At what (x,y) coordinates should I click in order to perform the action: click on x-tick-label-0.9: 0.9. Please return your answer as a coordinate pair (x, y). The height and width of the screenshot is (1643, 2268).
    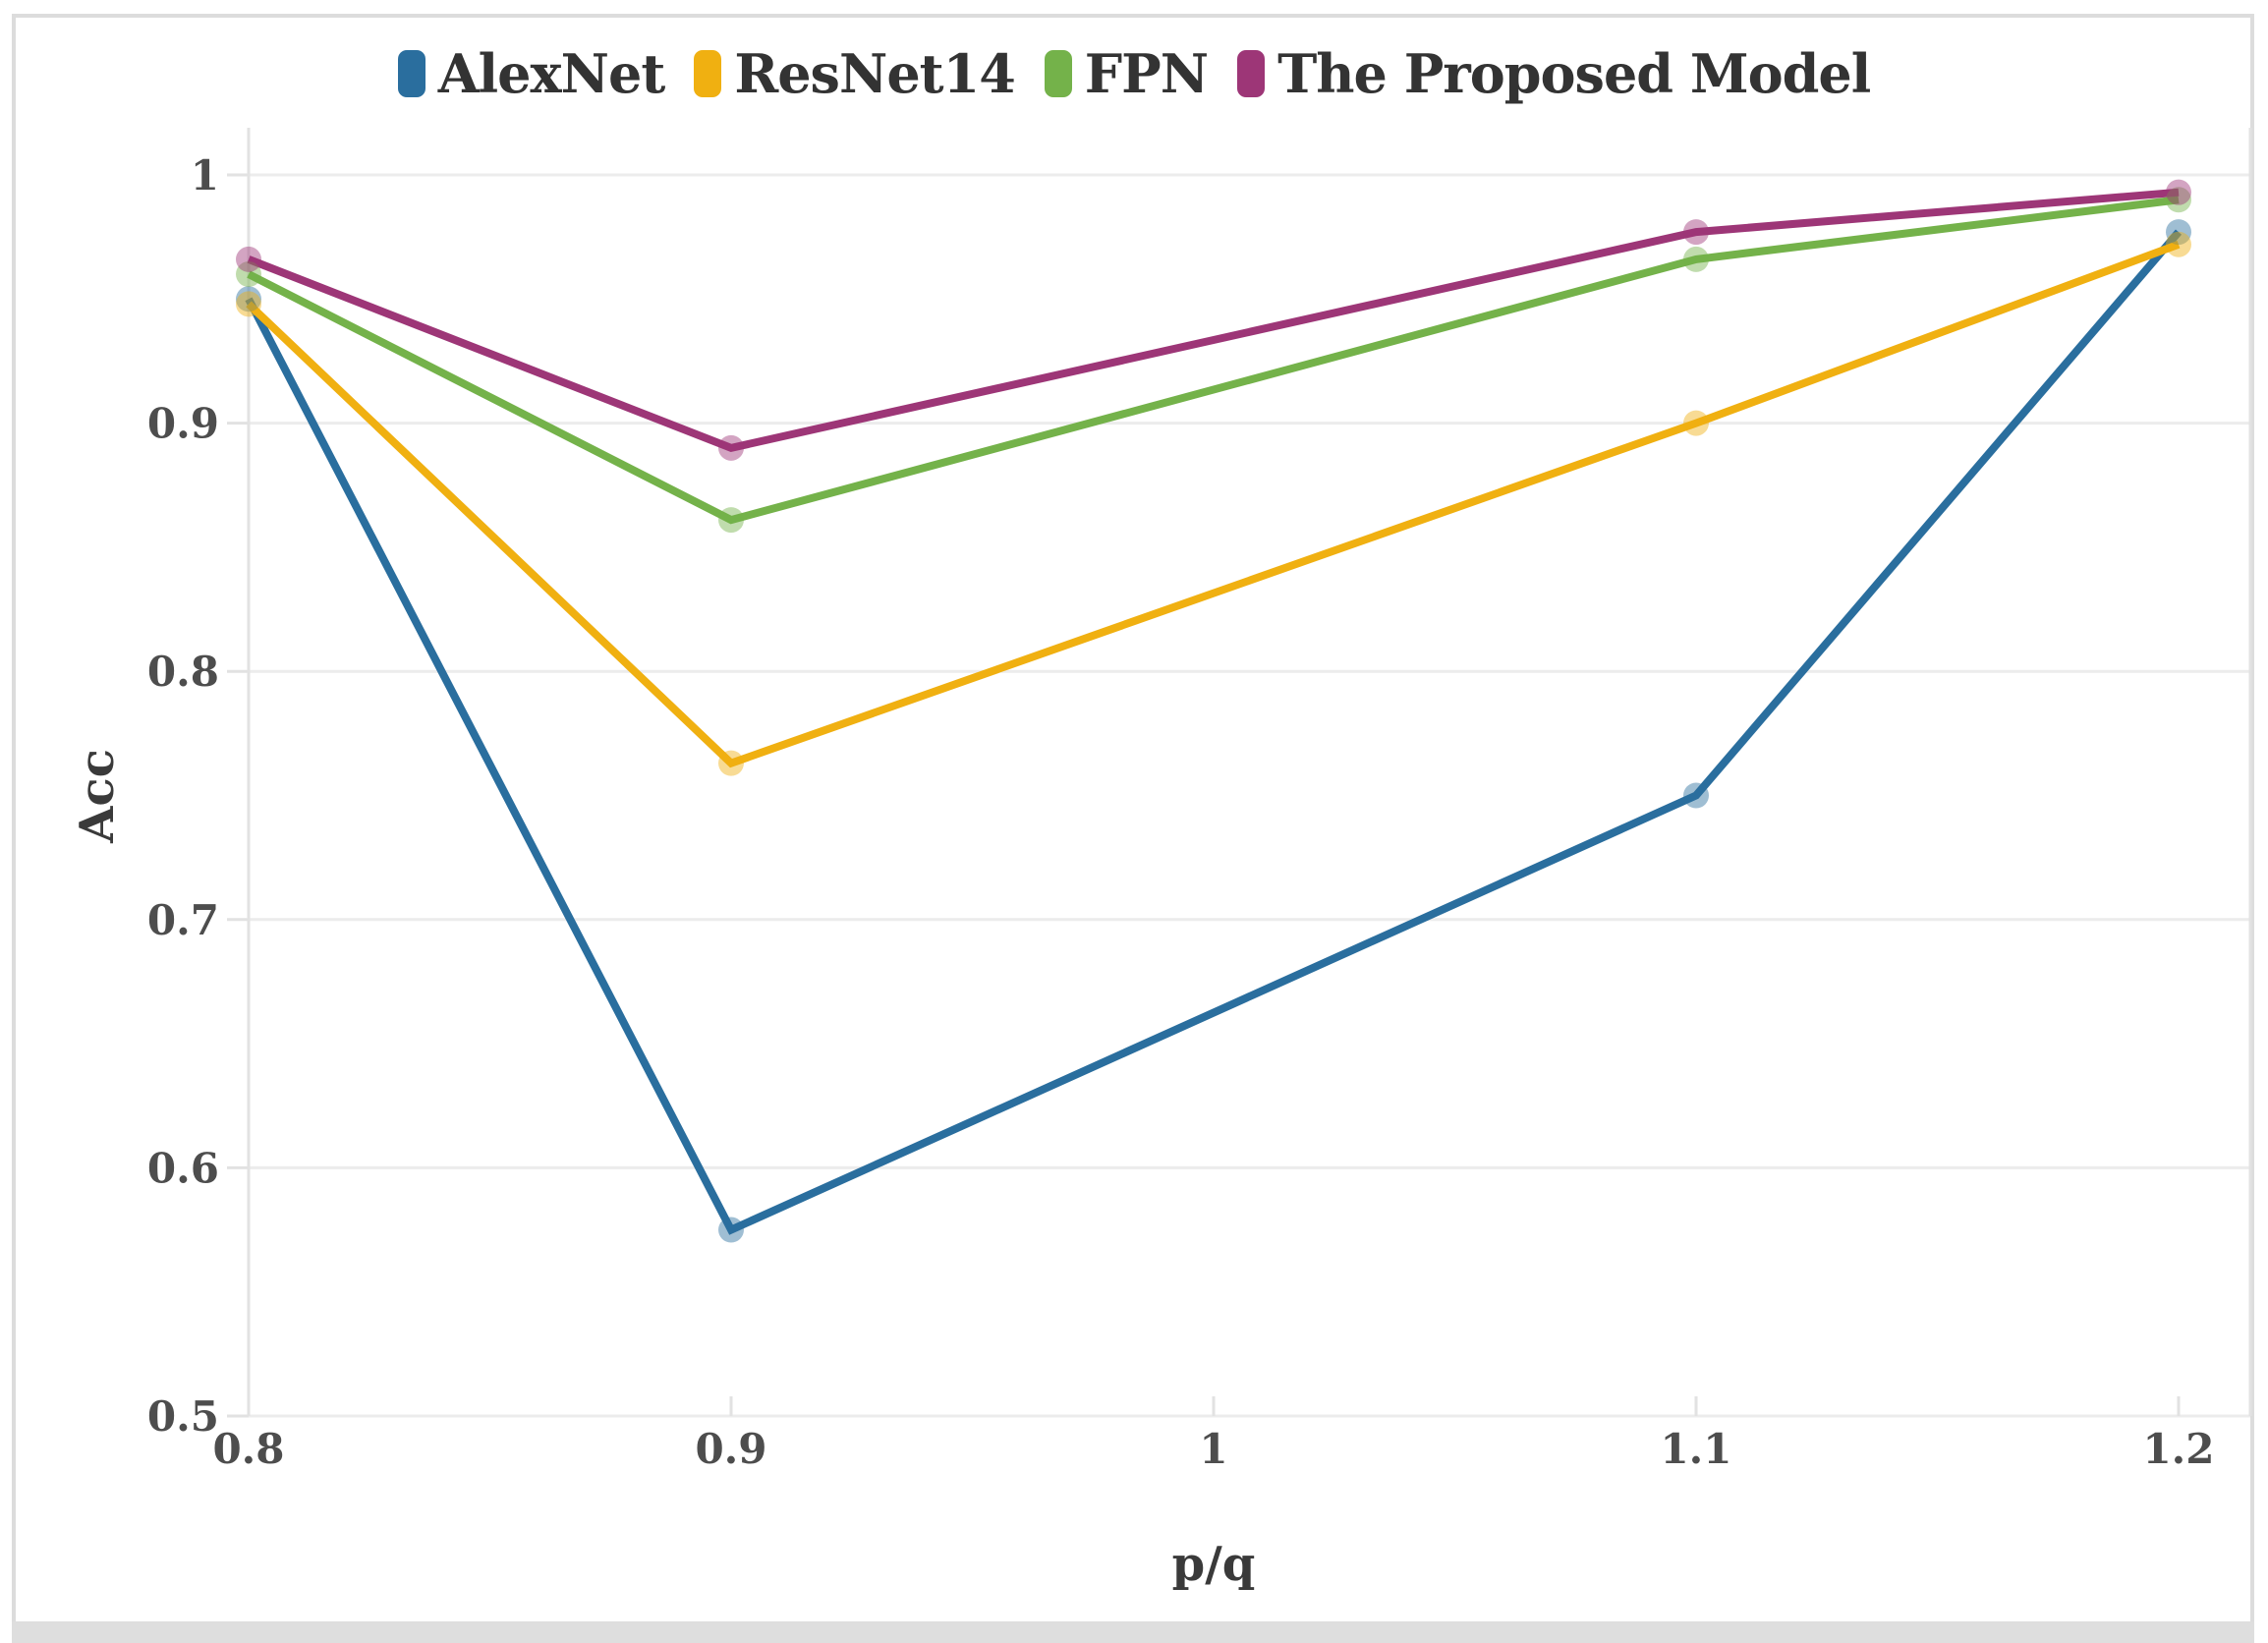
    Looking at the image, I should click on (731, 1449).